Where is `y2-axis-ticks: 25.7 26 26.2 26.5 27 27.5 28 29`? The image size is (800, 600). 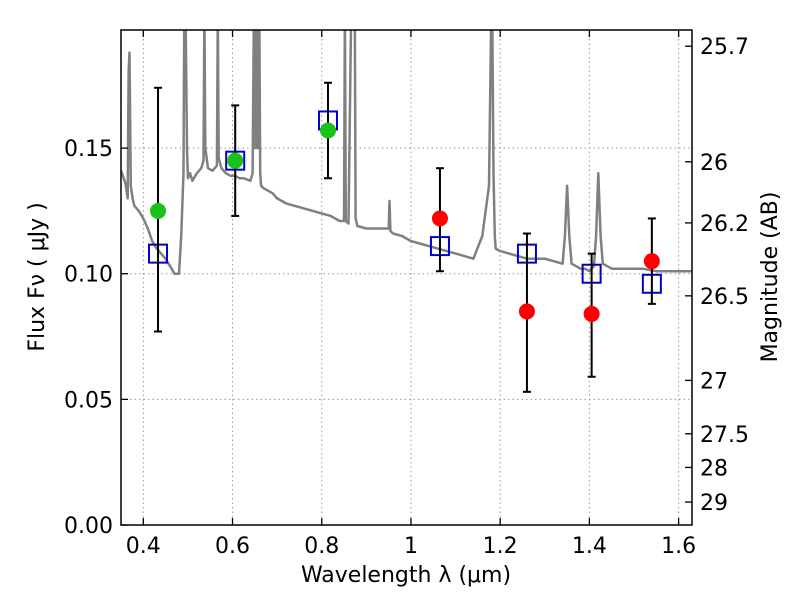
y2-axis-ticks: 25.7 26 26.2 26.5 27 27.5 28 29 is located at coordinates (717, 275).